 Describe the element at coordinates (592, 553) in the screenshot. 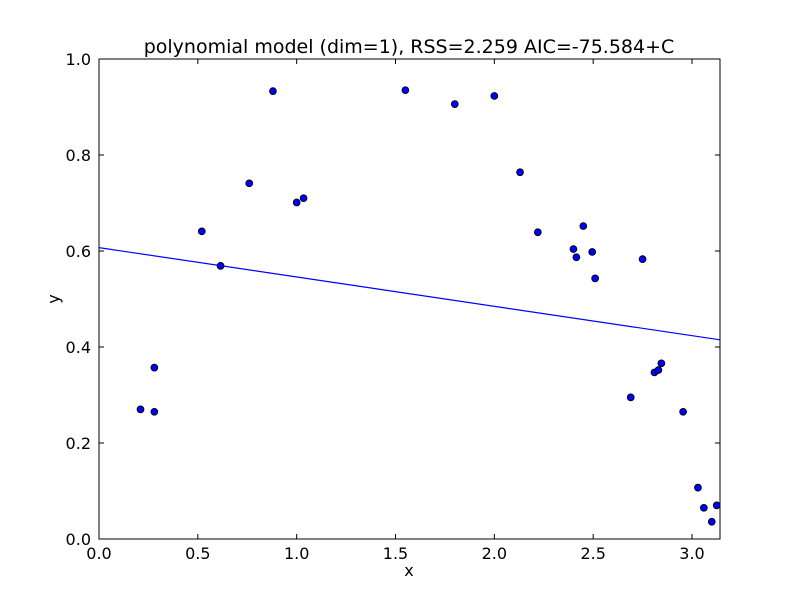

I see `x-tick-label: 2.5` at that location.